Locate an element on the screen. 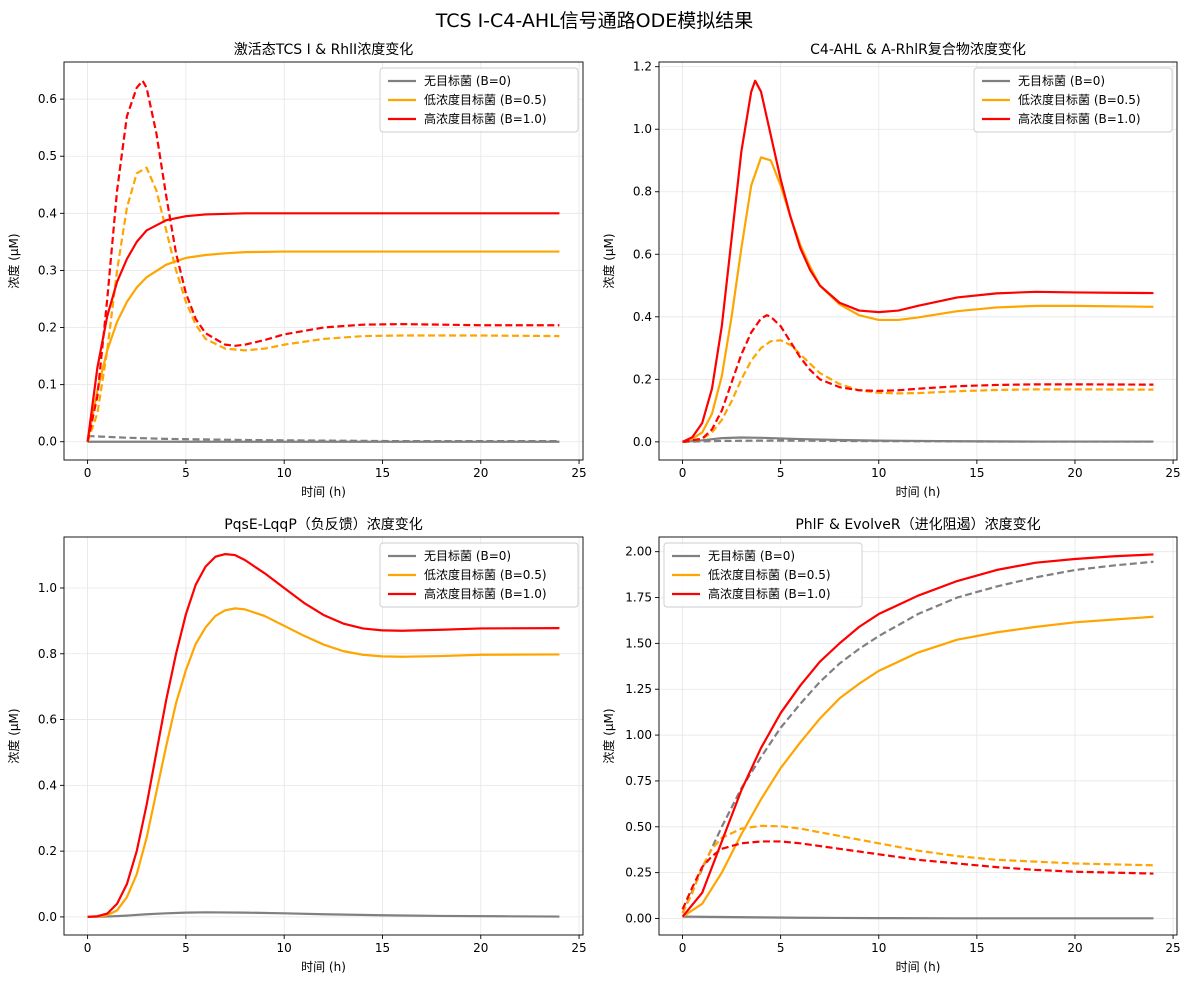  y-tick-label: 0.2 is located at coordinates (642, 379).